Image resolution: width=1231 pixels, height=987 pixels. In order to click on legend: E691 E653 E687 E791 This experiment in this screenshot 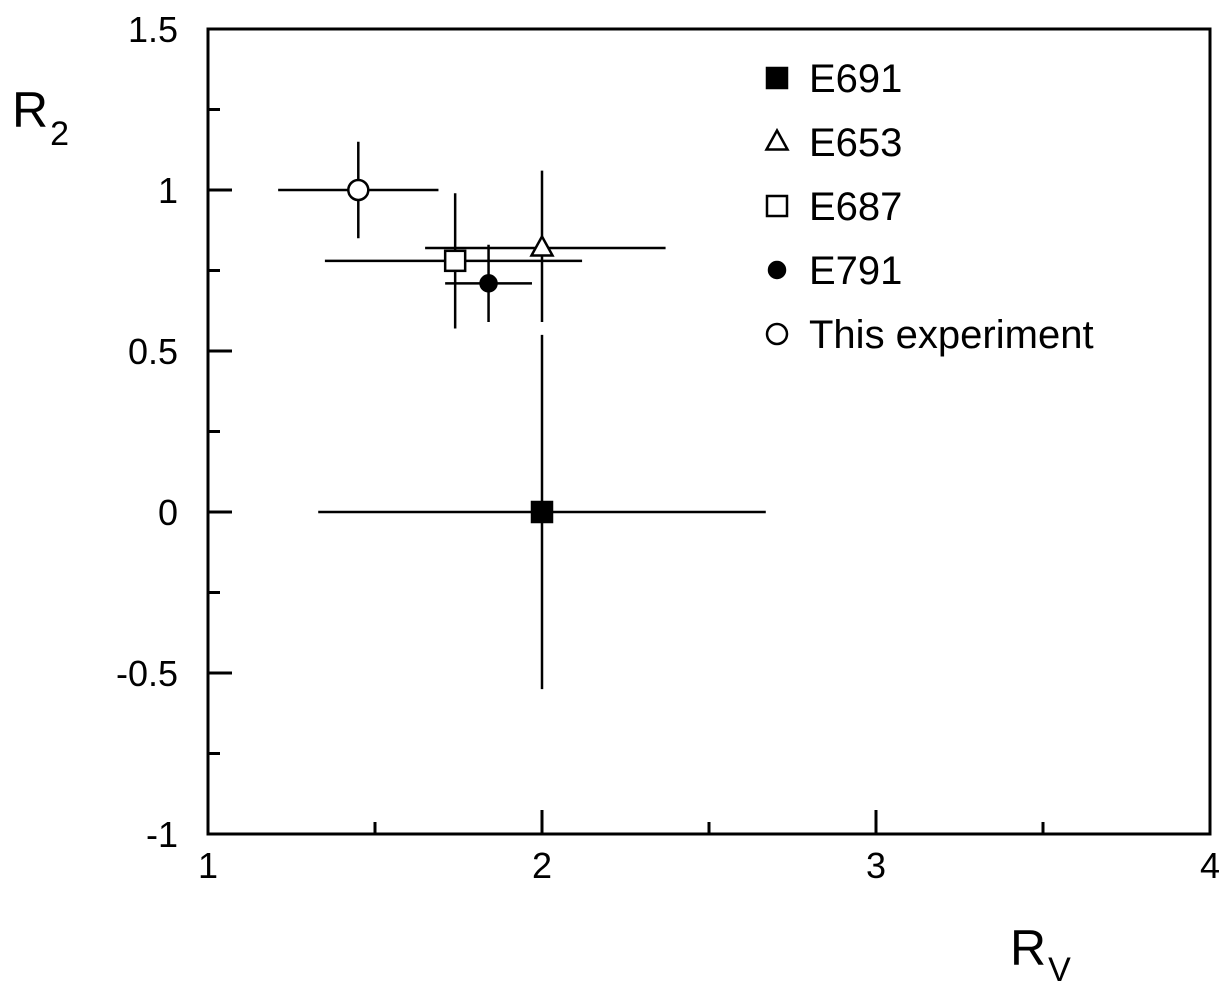, I will do `click(929, 207)`.